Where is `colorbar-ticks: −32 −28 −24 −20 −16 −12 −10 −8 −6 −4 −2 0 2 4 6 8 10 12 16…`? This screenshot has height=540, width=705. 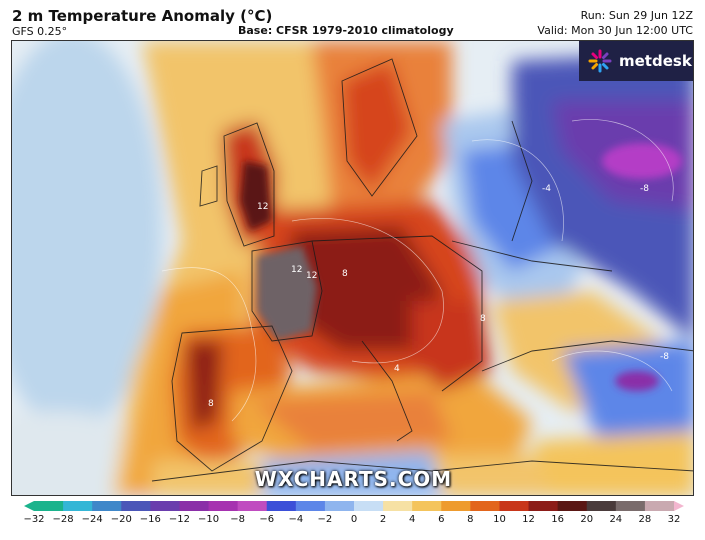 colorbar-ticks: −32 −28 −24 −20 −16 −12 −10 −8 −6 −4 −2 0 2 4 6 8 10 12 16… is located at coordinates (353, 521).